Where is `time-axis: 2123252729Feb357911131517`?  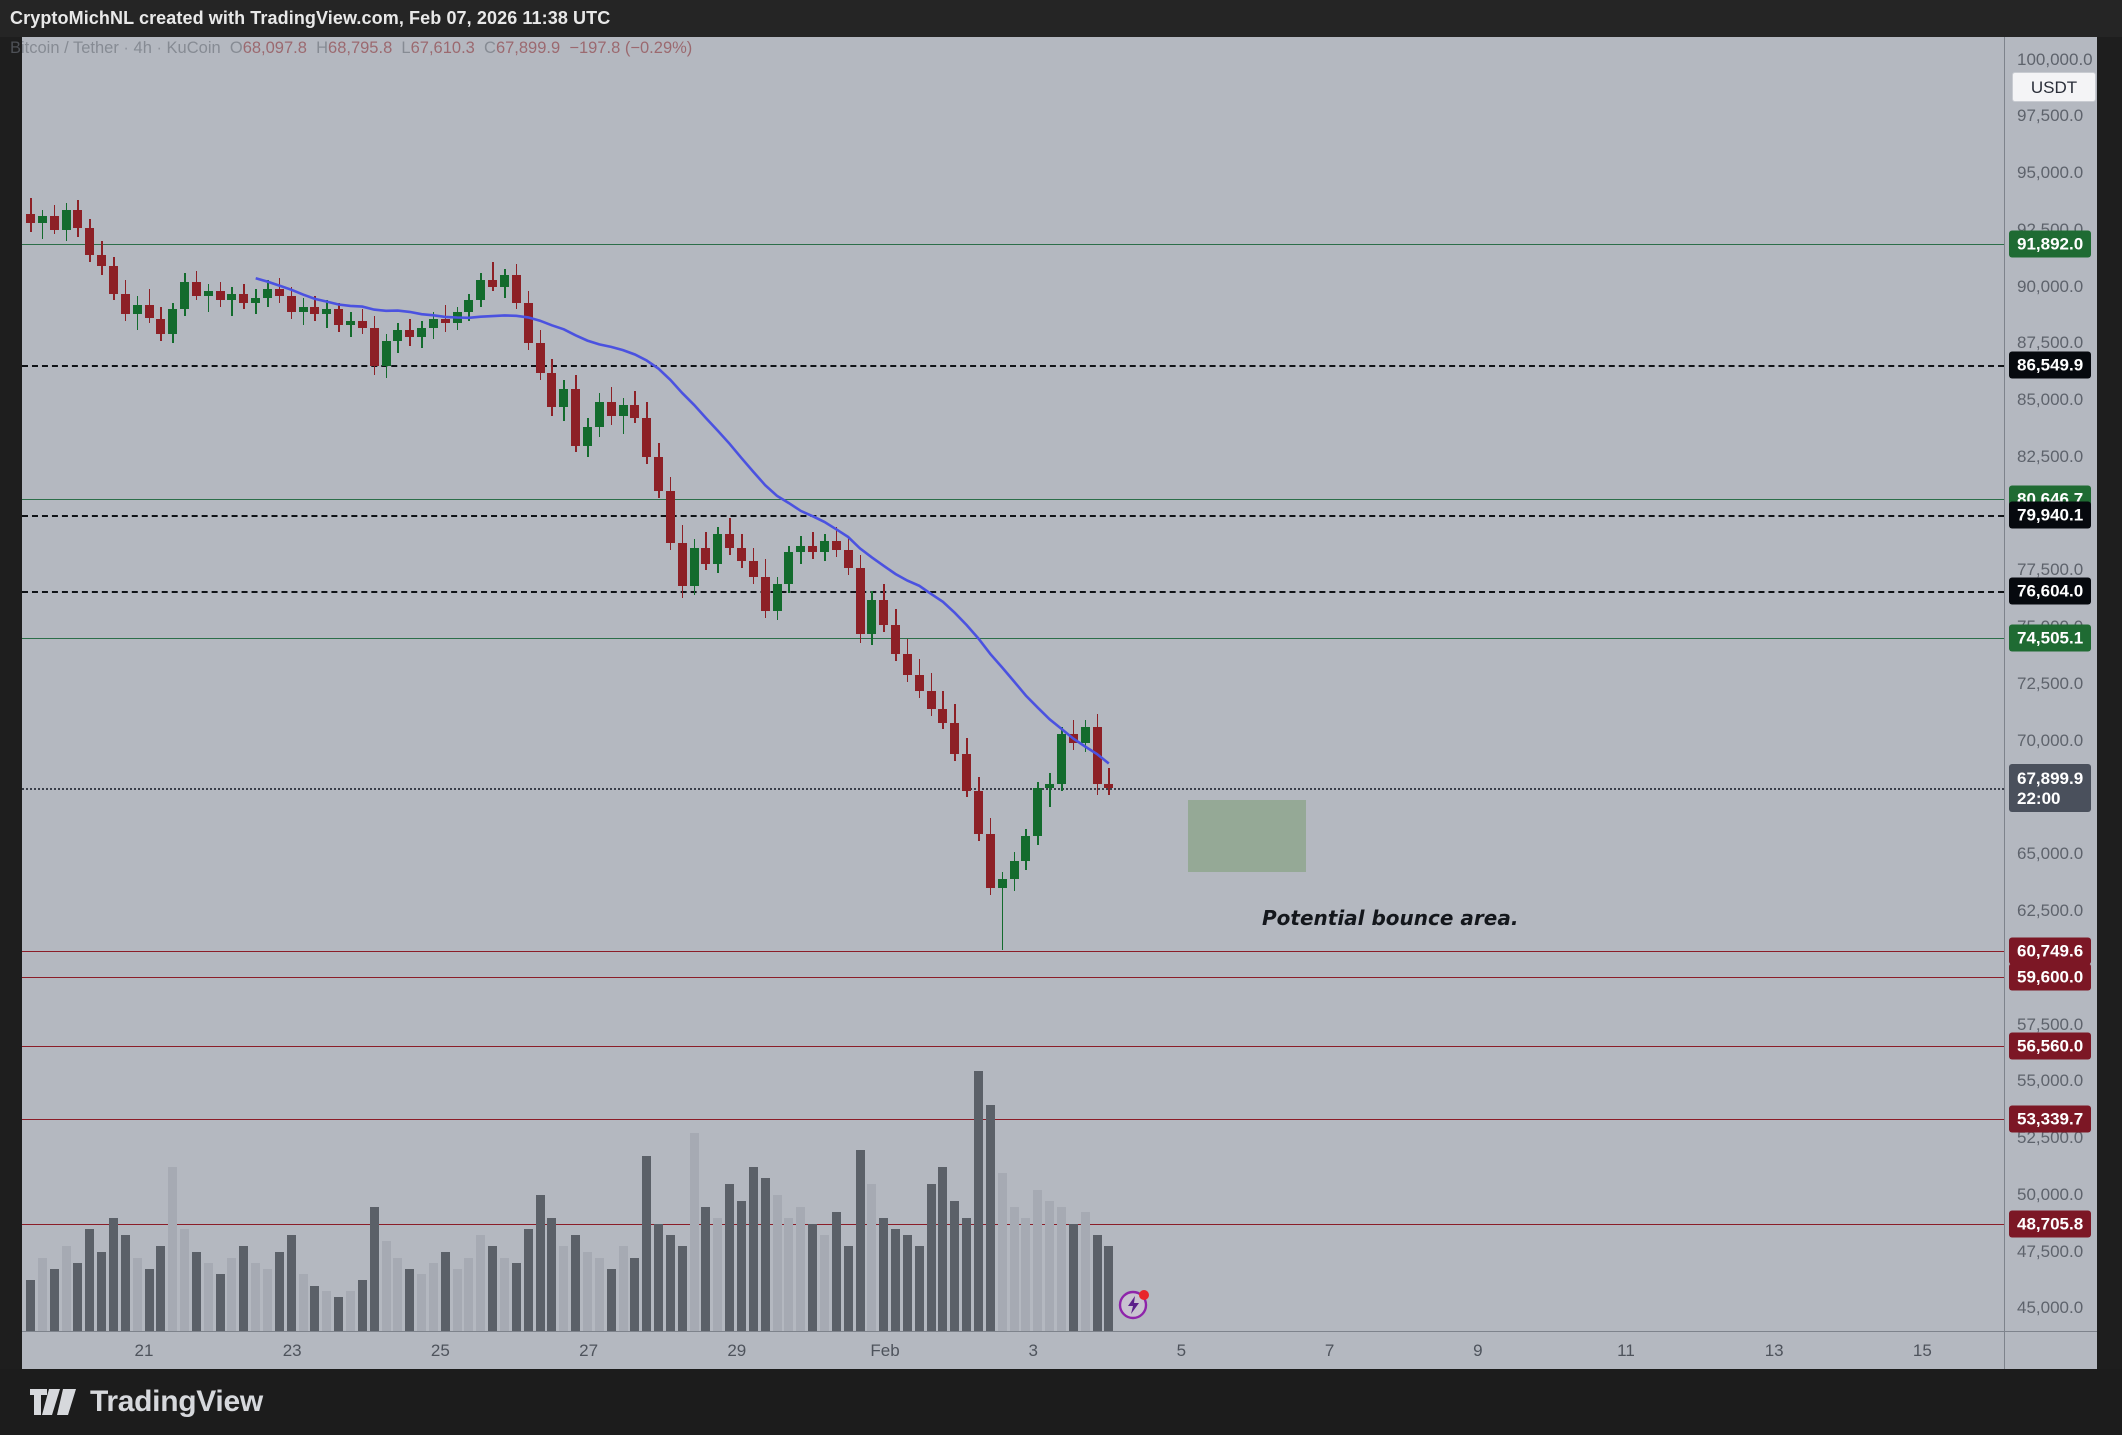 time-axis: 2123252729Feb357911131517 is located at coordinates (1059, 1350).